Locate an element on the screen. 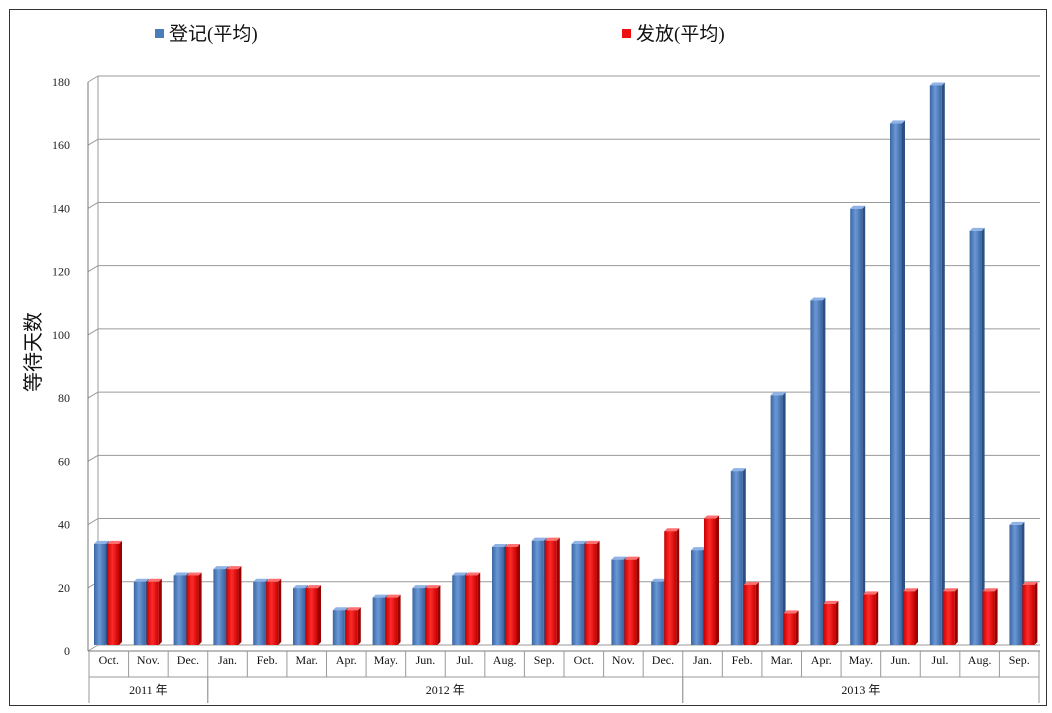  x-tick-label: Jul. is located at coordinates (940, 660).